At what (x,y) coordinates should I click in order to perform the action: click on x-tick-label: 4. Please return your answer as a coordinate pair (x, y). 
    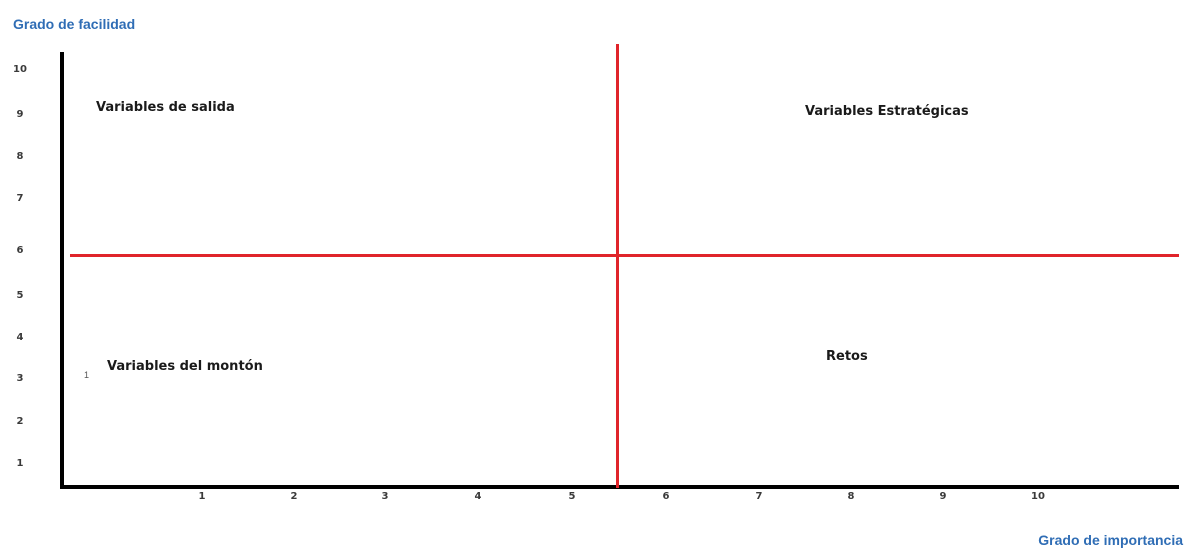
    Looking at the image, I should click on (478, 496).